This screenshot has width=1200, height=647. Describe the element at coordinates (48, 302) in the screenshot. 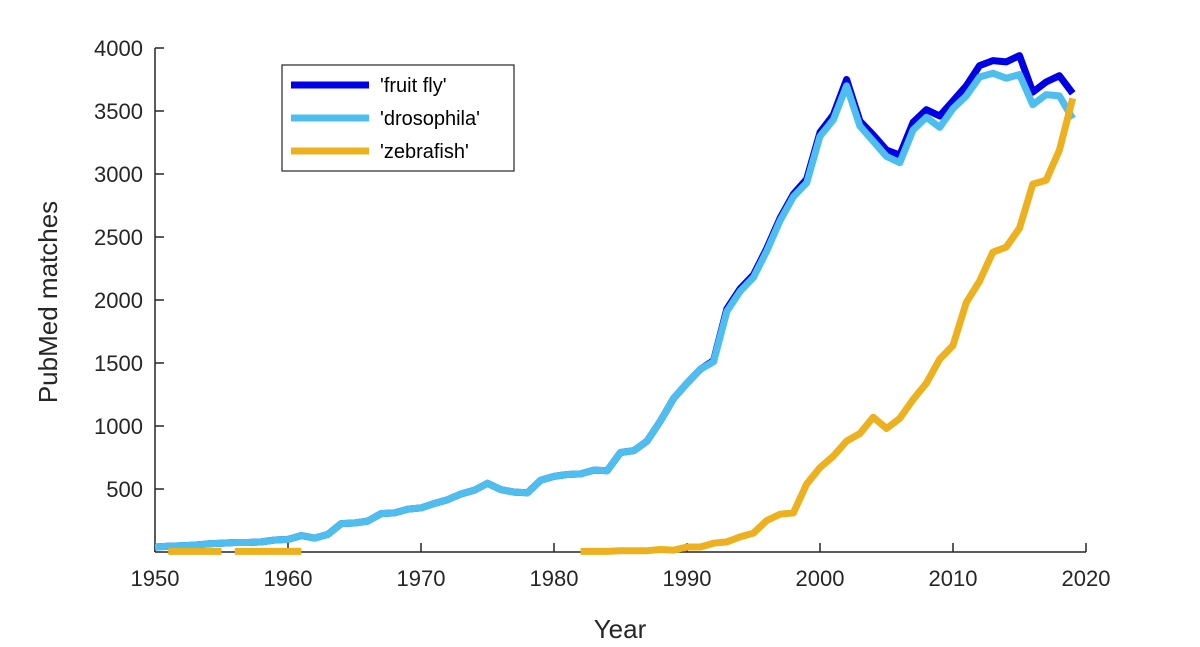

I see `y-axis-title: PubMed matches` at that location.